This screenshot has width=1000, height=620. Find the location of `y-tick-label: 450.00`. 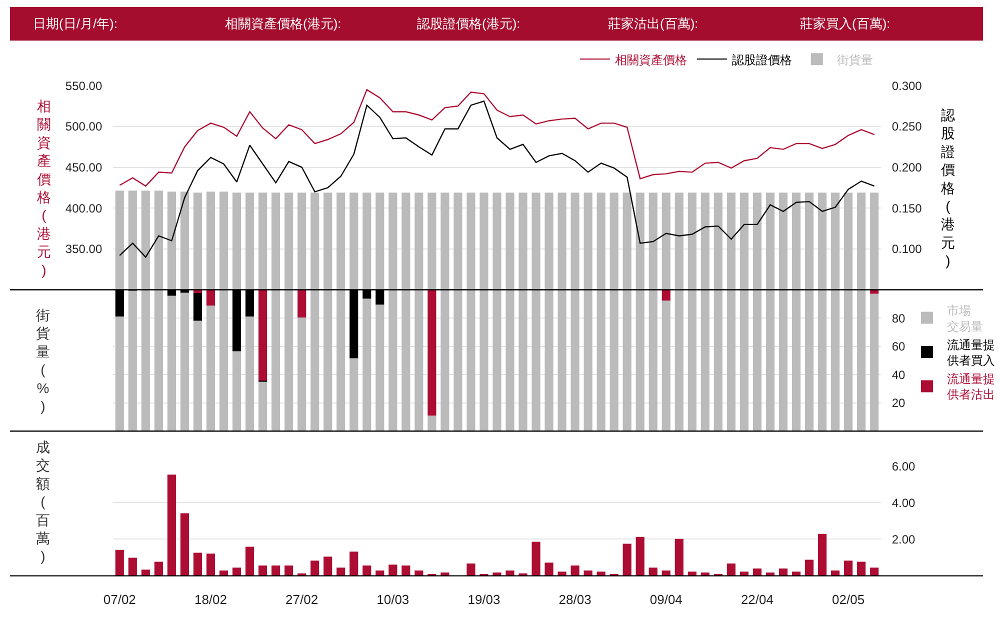

y-tick-label: 450.00 is located at coordinates (83, 167).